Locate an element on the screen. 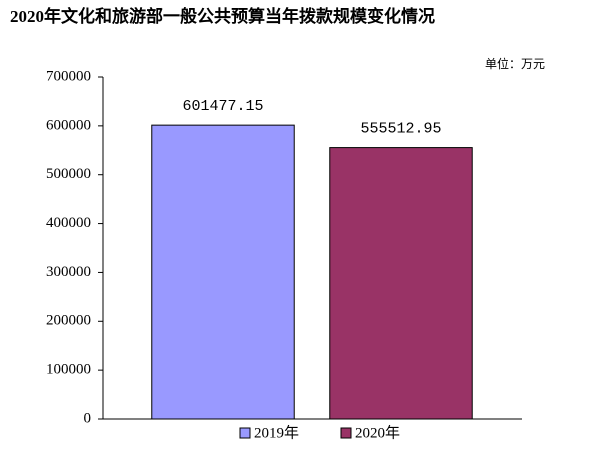  y-tick-label: 200000 is located at coordinates (68, 321).